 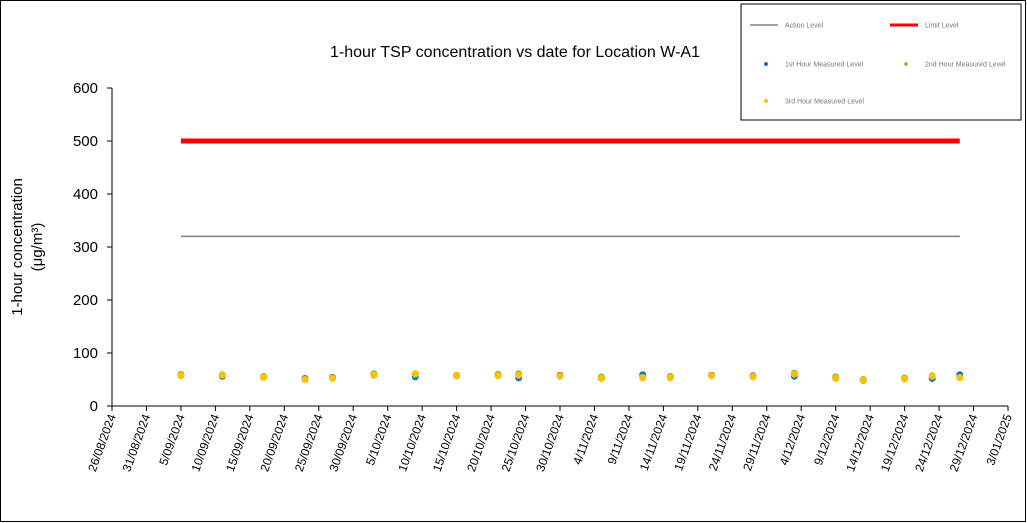 What do you see at coordinates (85, 194) in the screenshot?
I see `y-tick-label: 400` at bounding box center [85, 194].